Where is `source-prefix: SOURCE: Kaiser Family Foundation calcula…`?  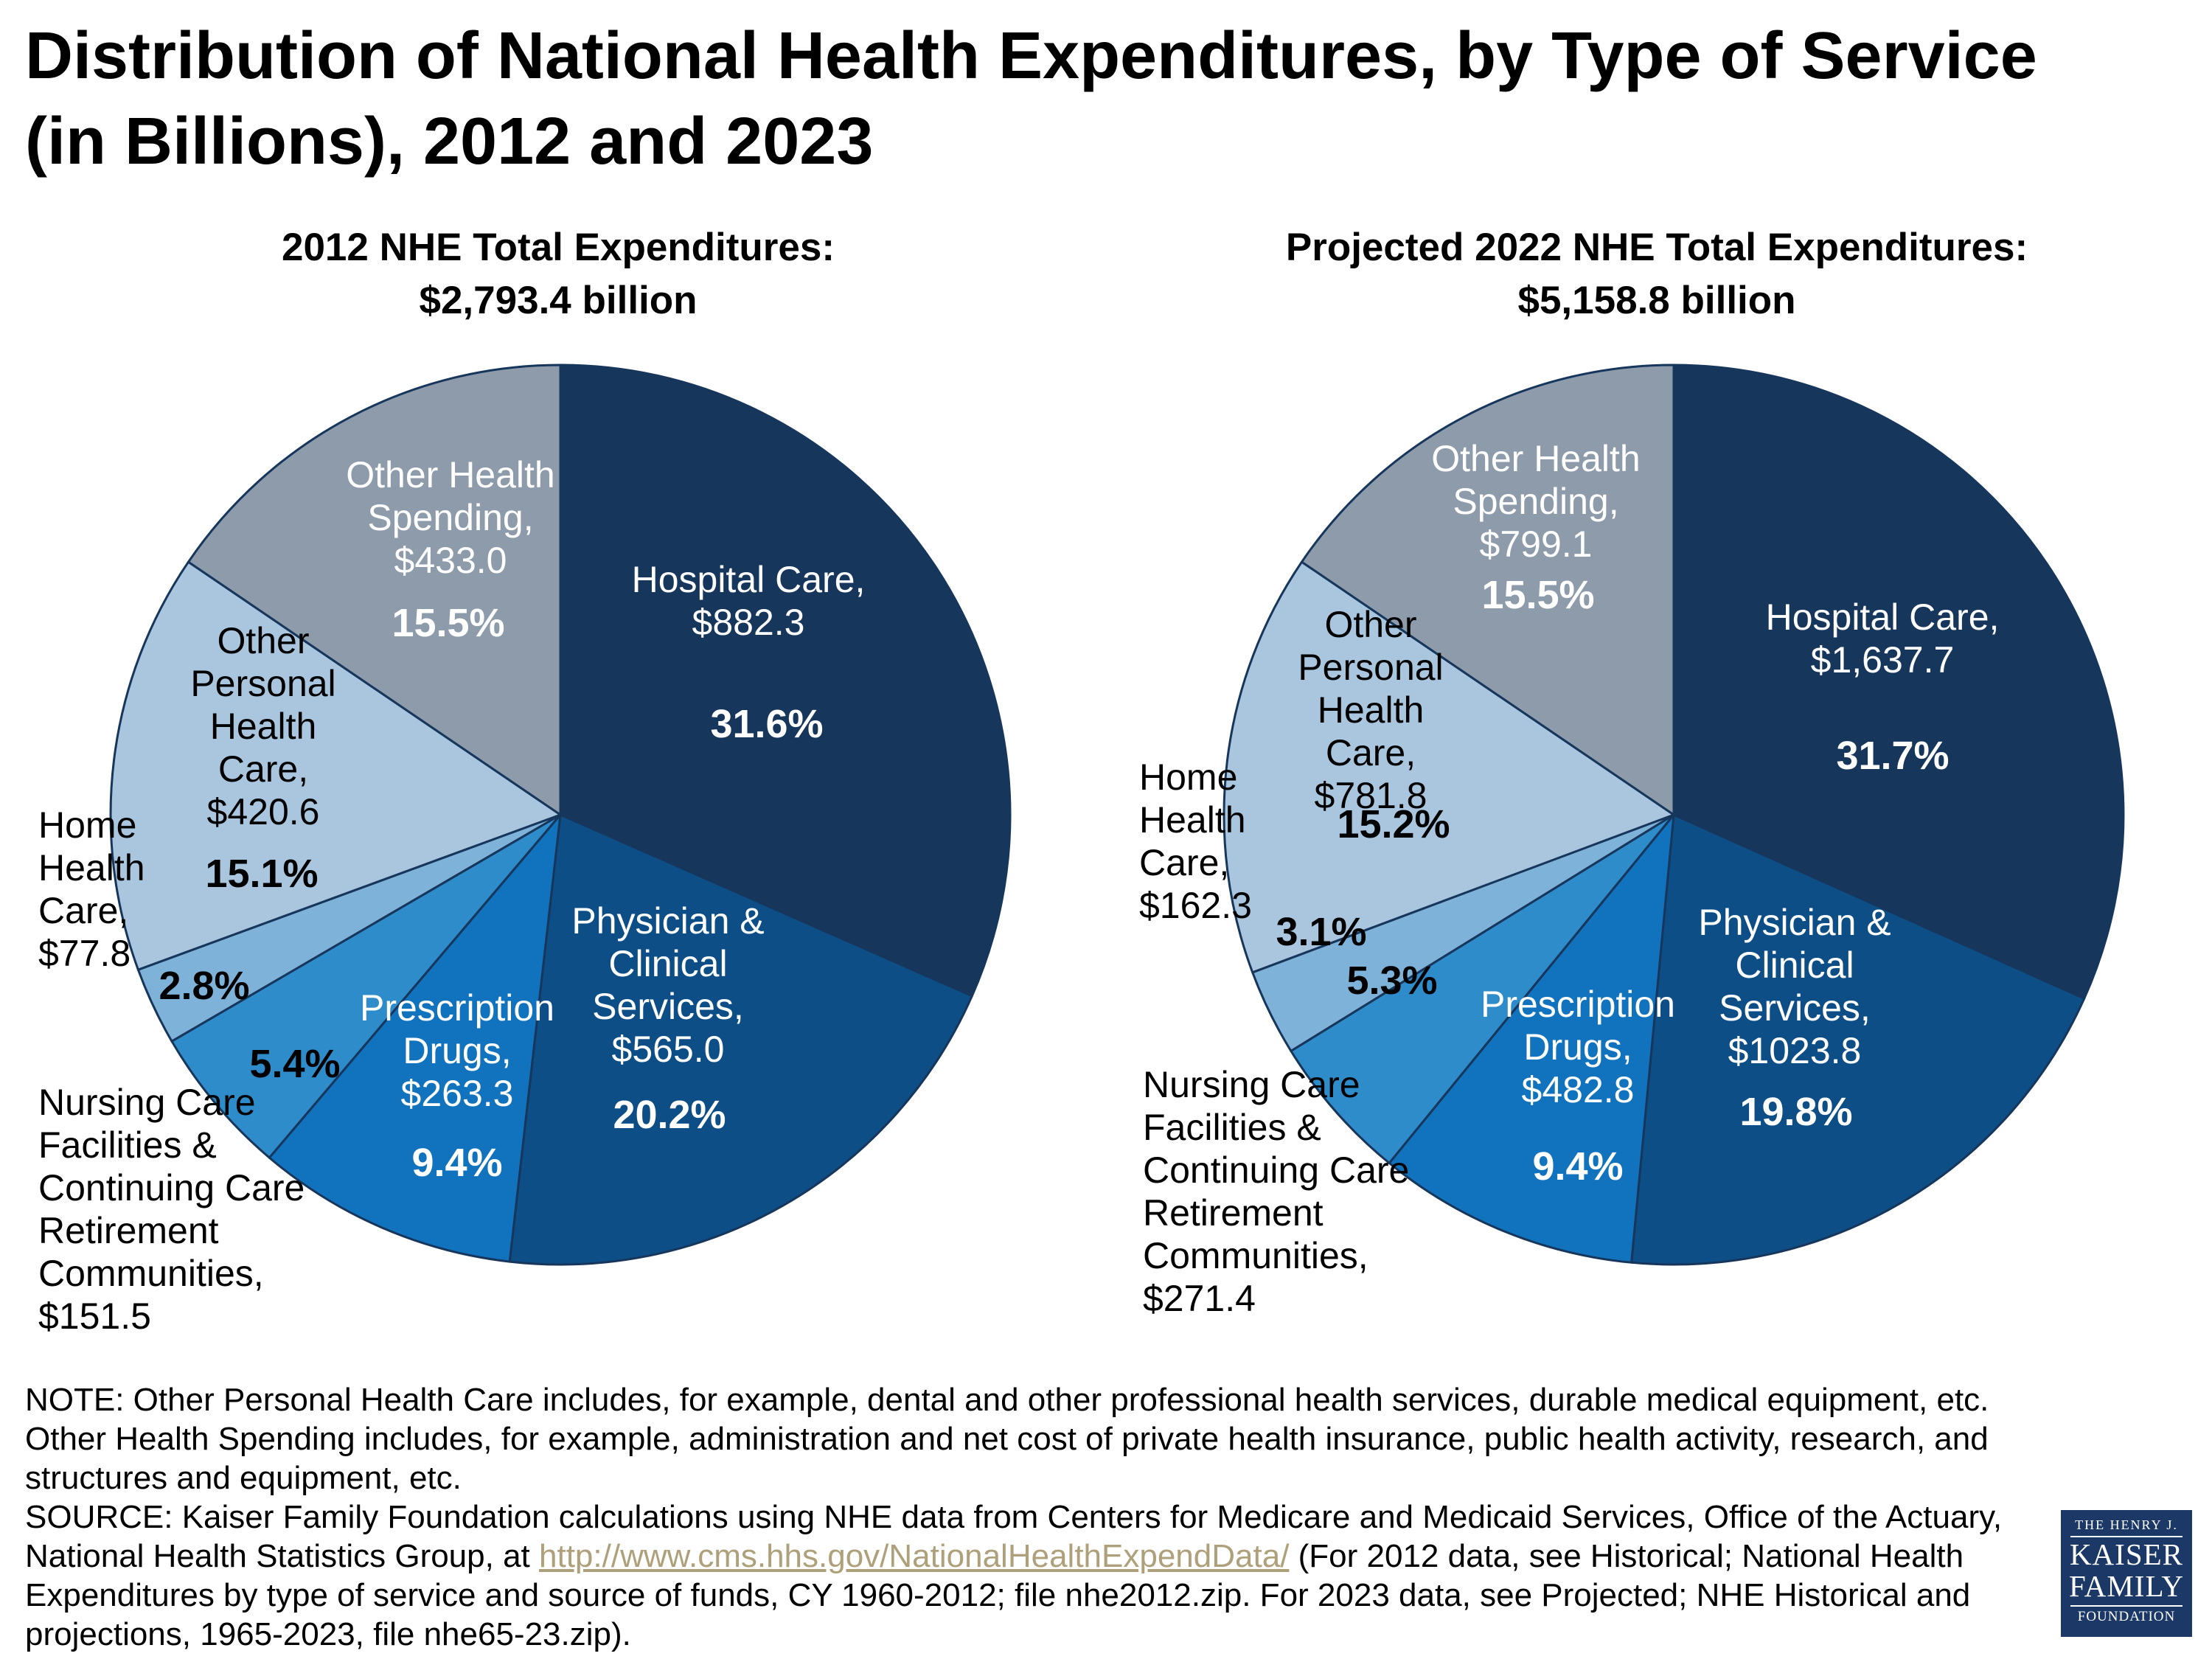 source-prefix: SOURCE: Kaiser Family Foundation calcula… is located at coordinates (1014, 1536).